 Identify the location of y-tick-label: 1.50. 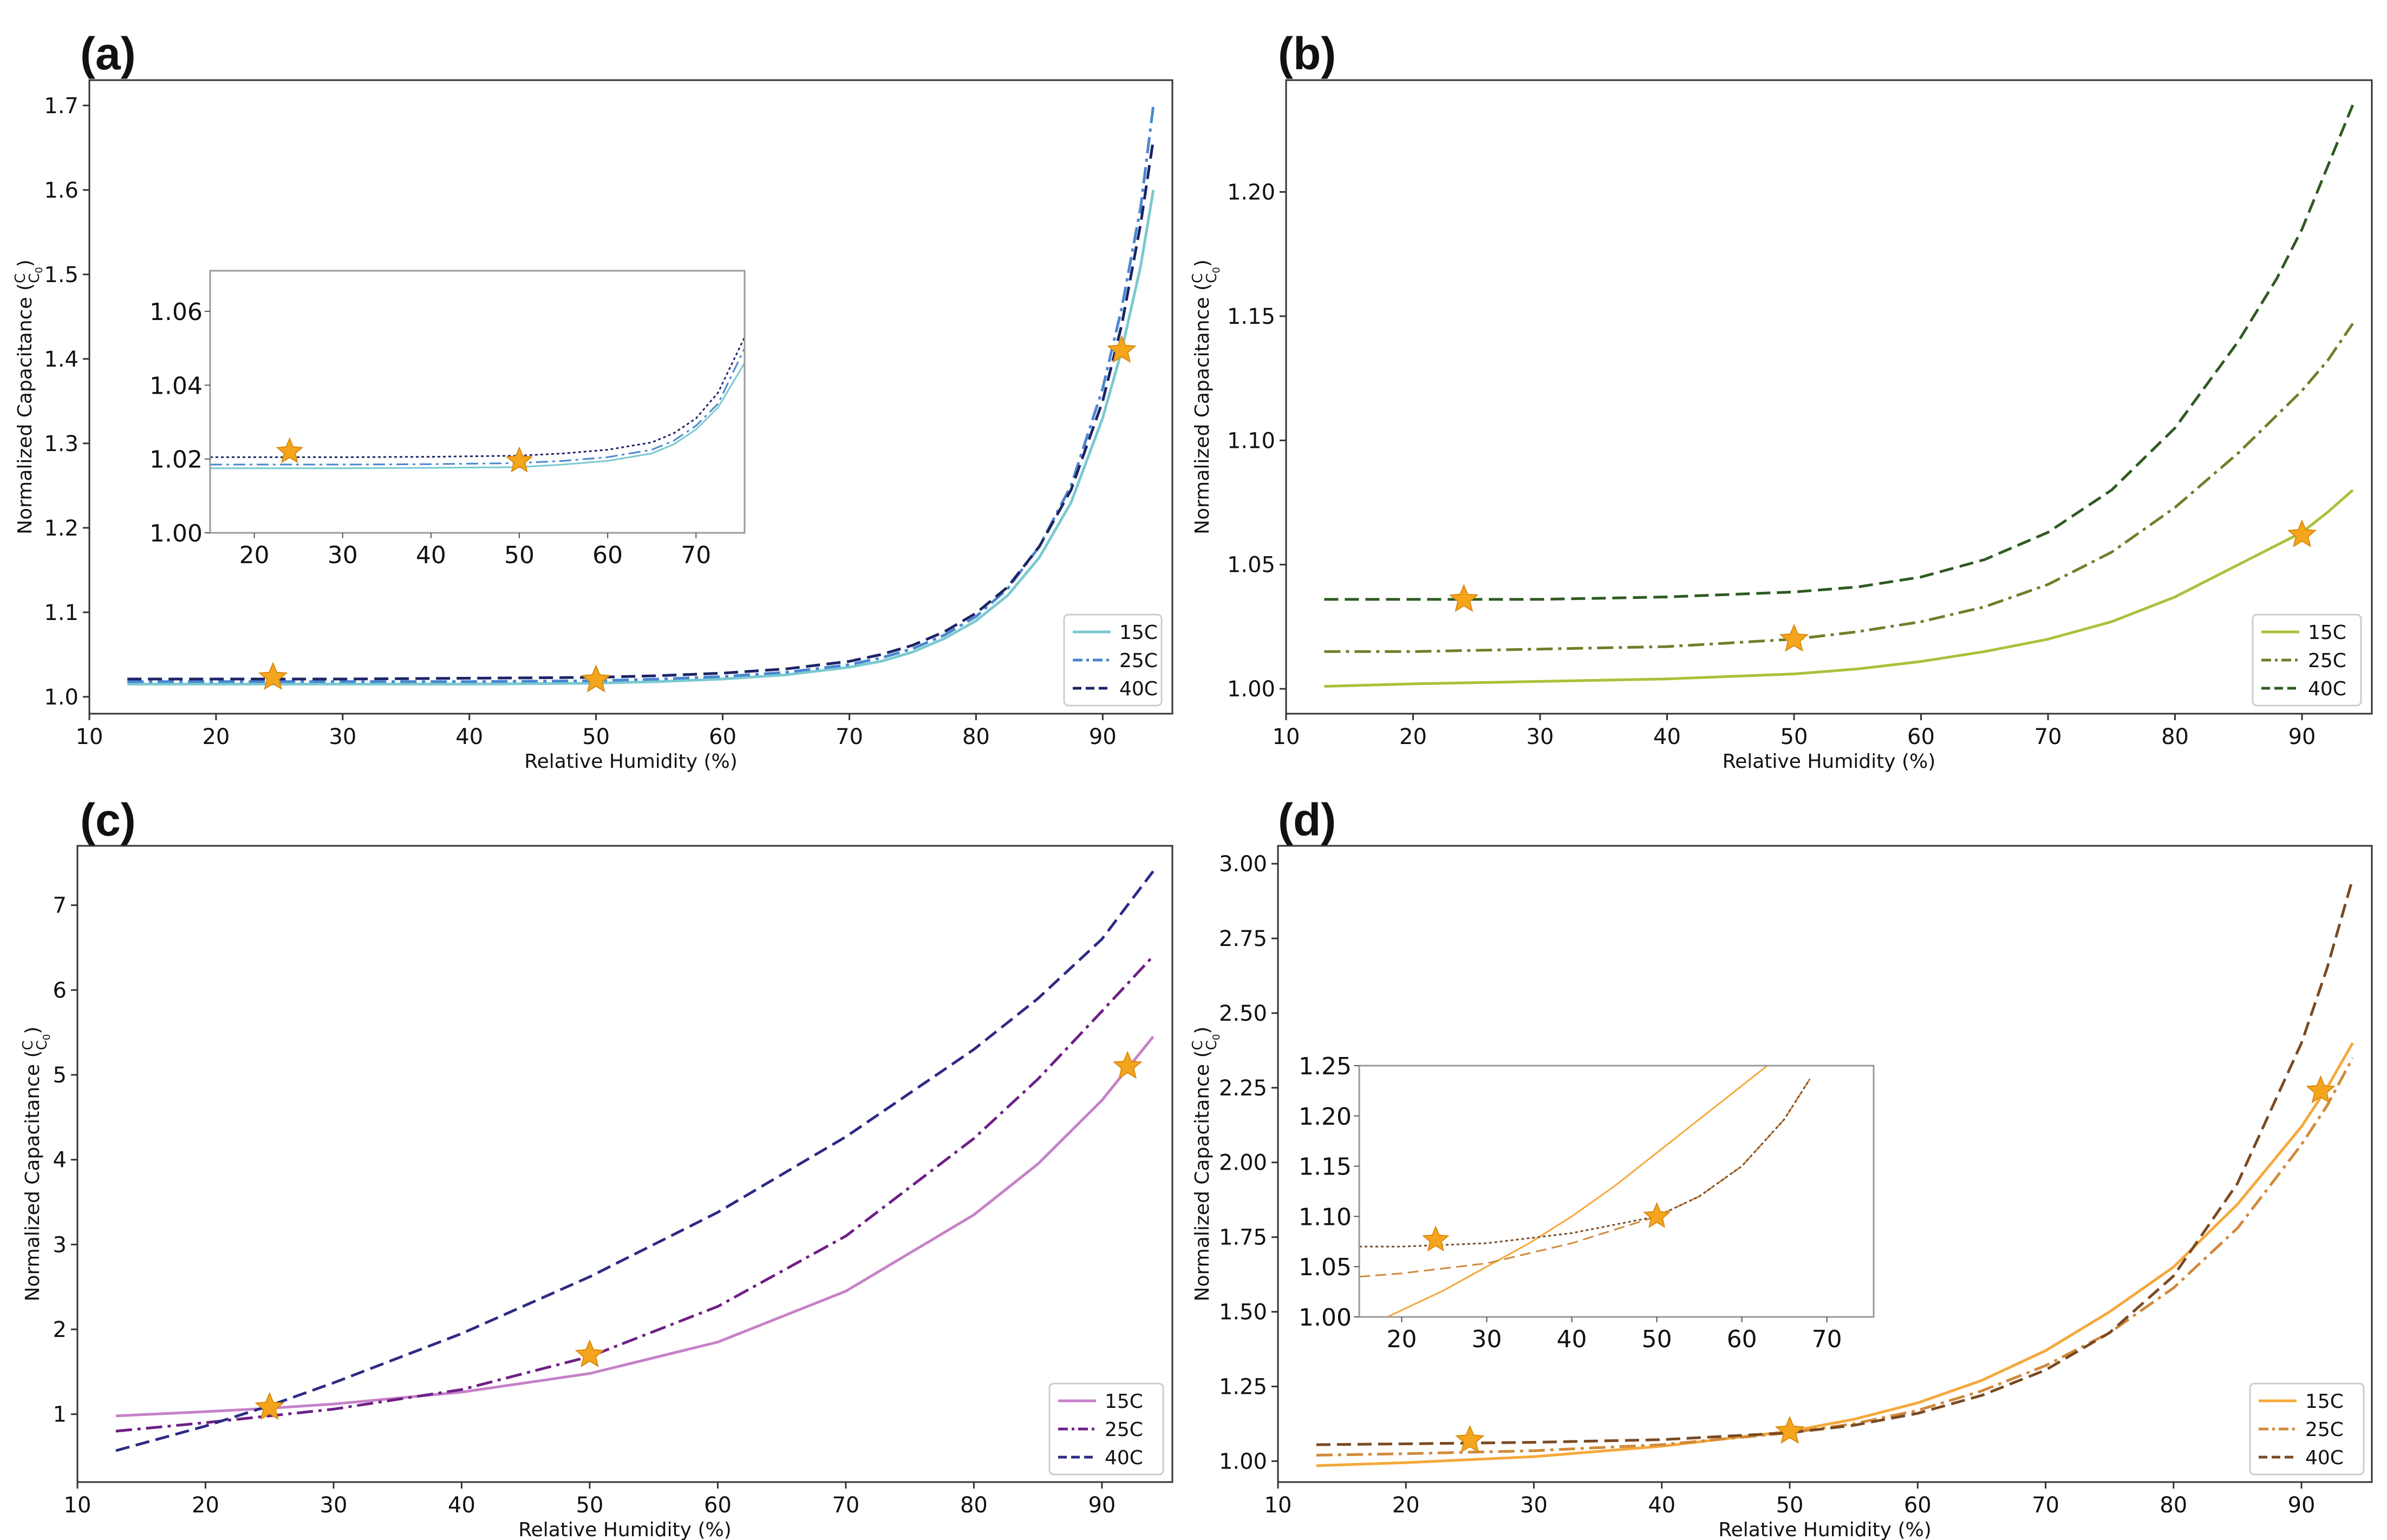
(1243, 1312).